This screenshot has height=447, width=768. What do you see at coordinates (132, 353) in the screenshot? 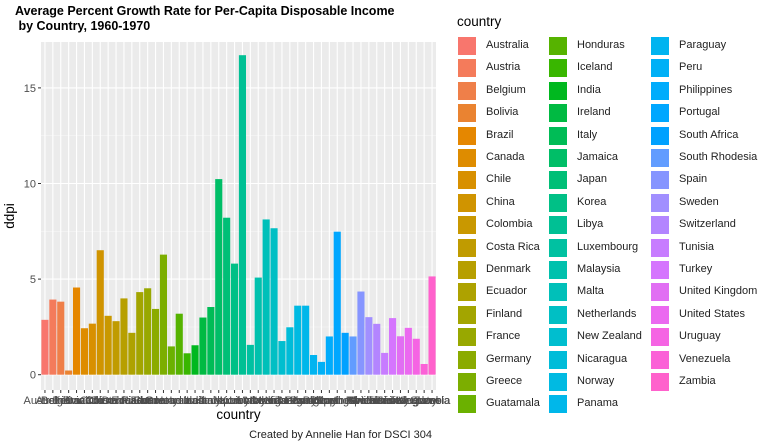
I see `bar-ecuador` at bounding box center [132, 353].